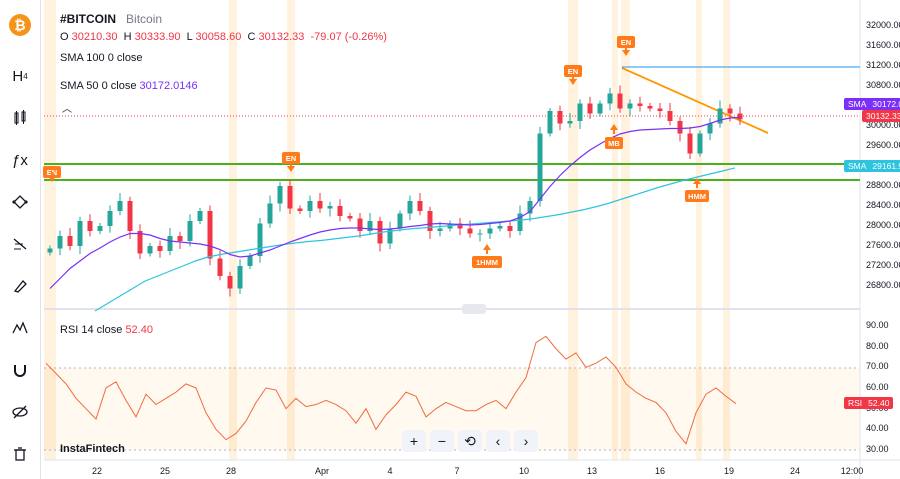 The image size is (900, 479). Describe the element at coordinates (20, 286) in the screenshot. I see `brush-icon` at that location.